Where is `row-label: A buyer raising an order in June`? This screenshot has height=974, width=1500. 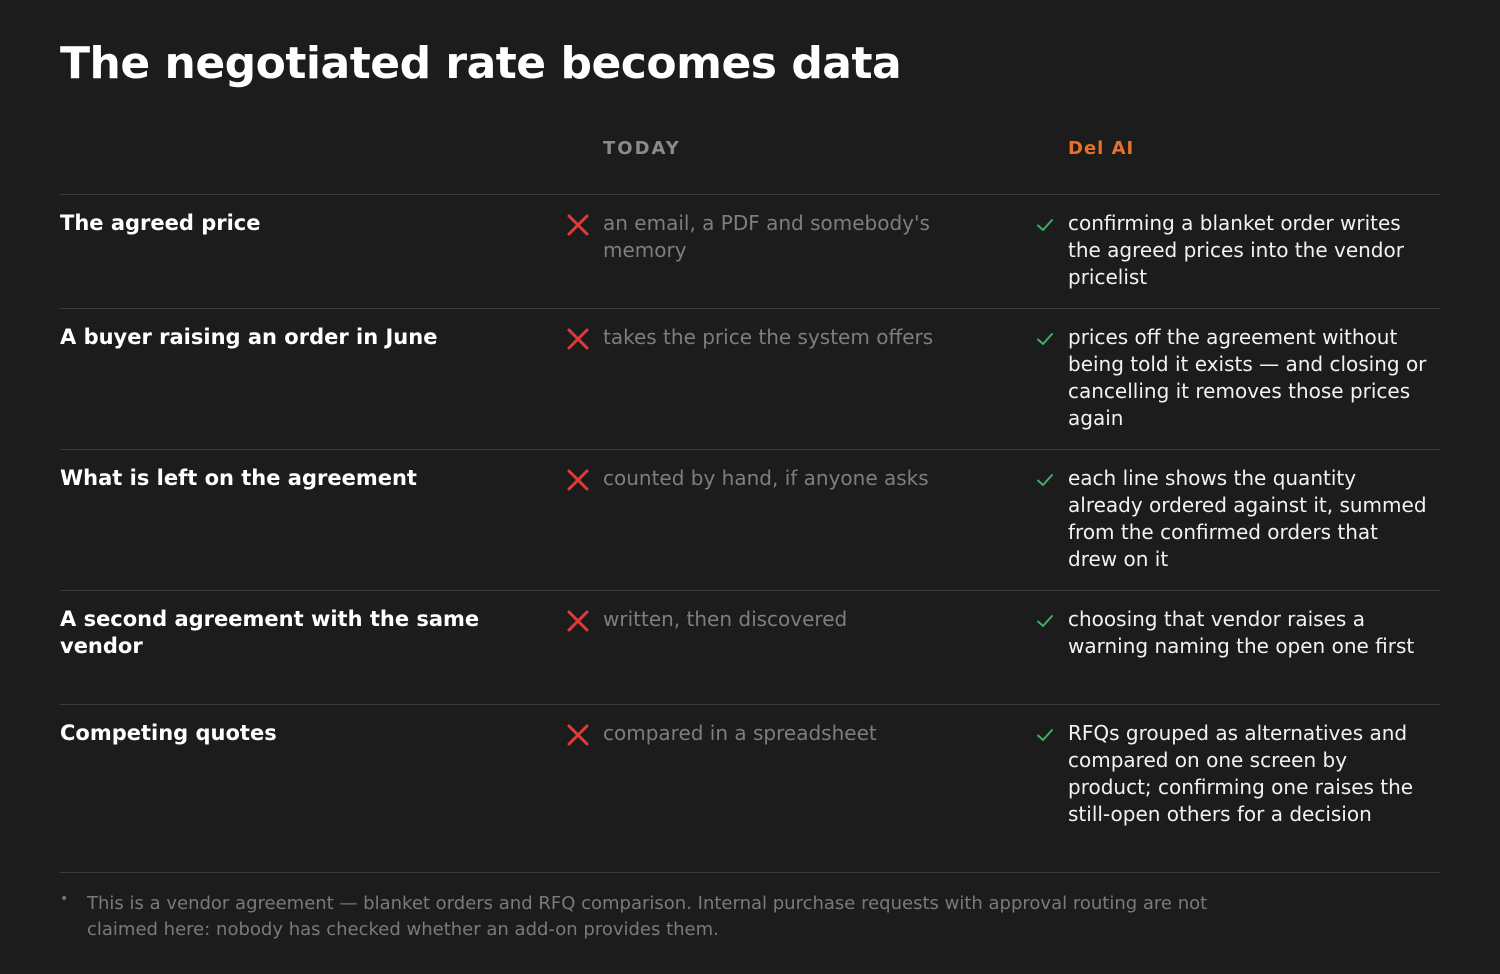
row-label: A buyer raising an order in June is located at coordinates (249, 337).